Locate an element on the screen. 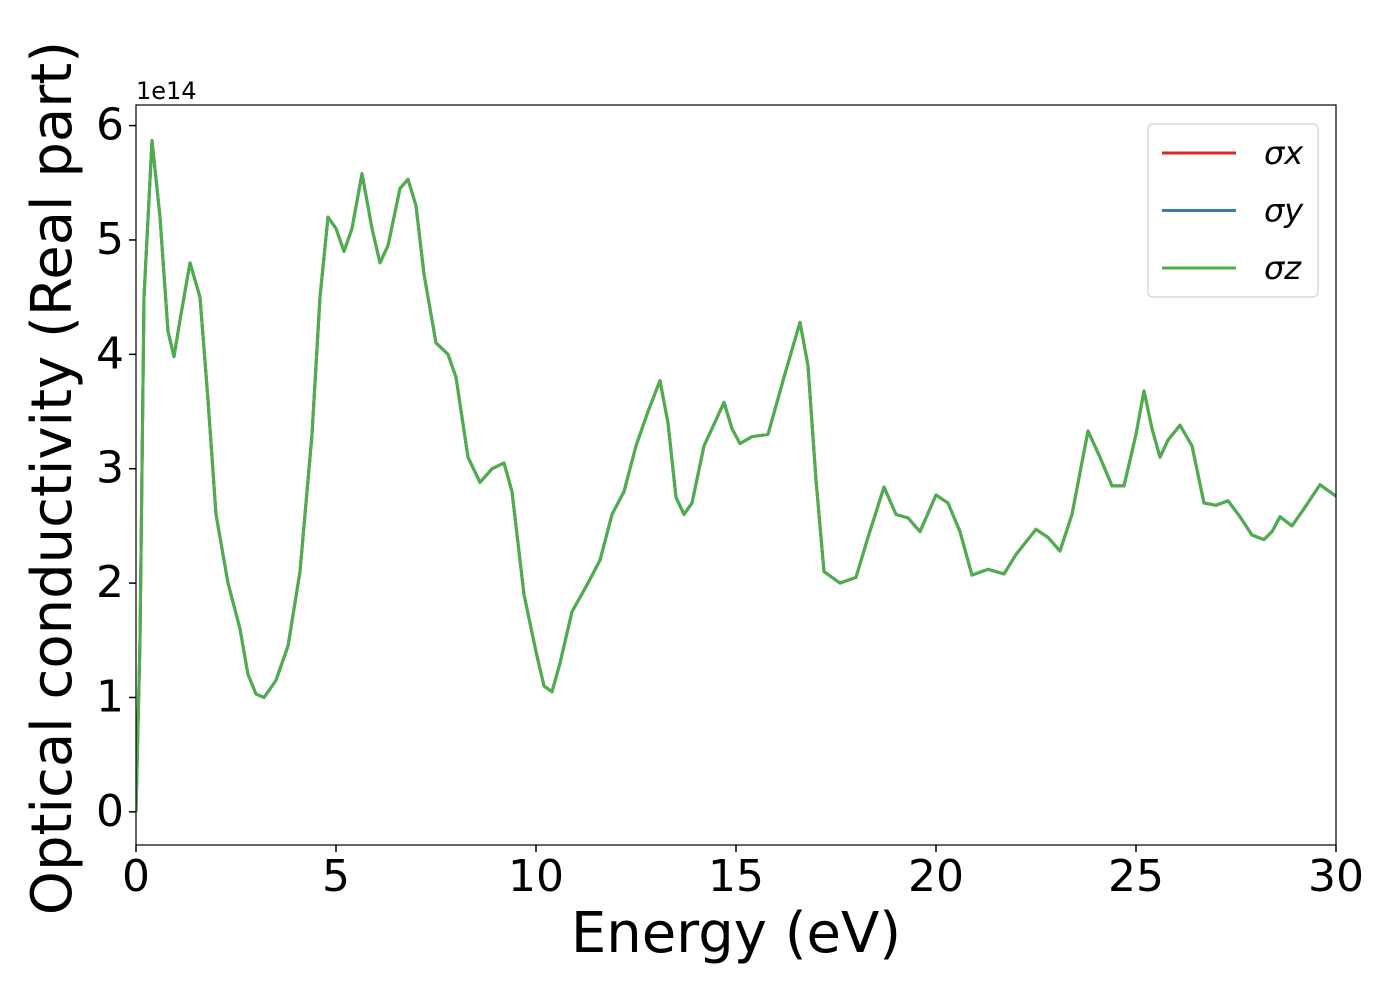 Image resolution: width=1400 pixels, height=1000 pixels. y-axis-label: Optical conductivity (Real part) is located at coordinates (52, 478).